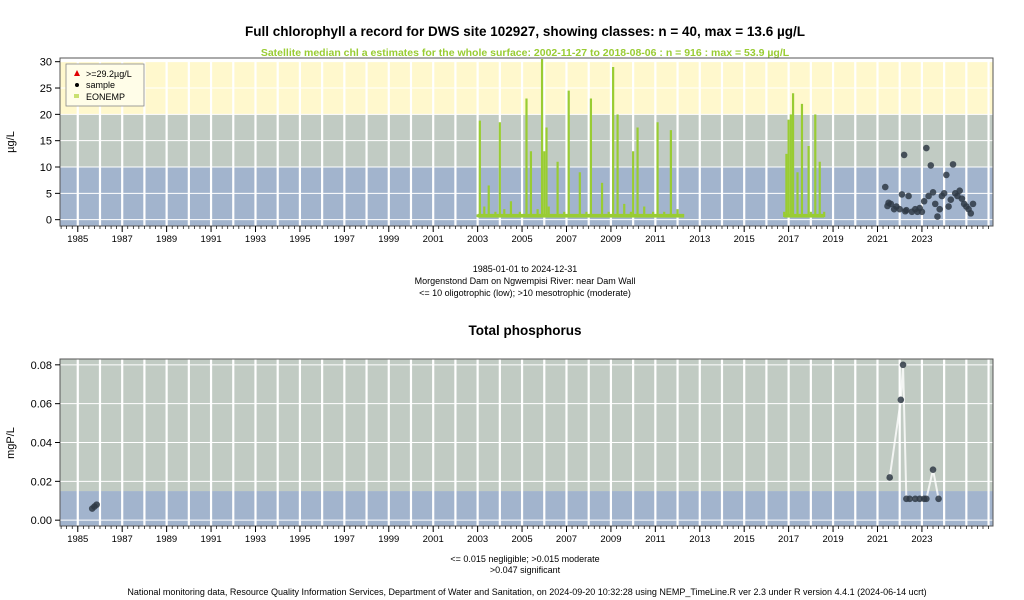  What do you see at coordinates (46, 89) in the screenshot?
I see `y-tick-label: 25` at bounding box center [46, 89].